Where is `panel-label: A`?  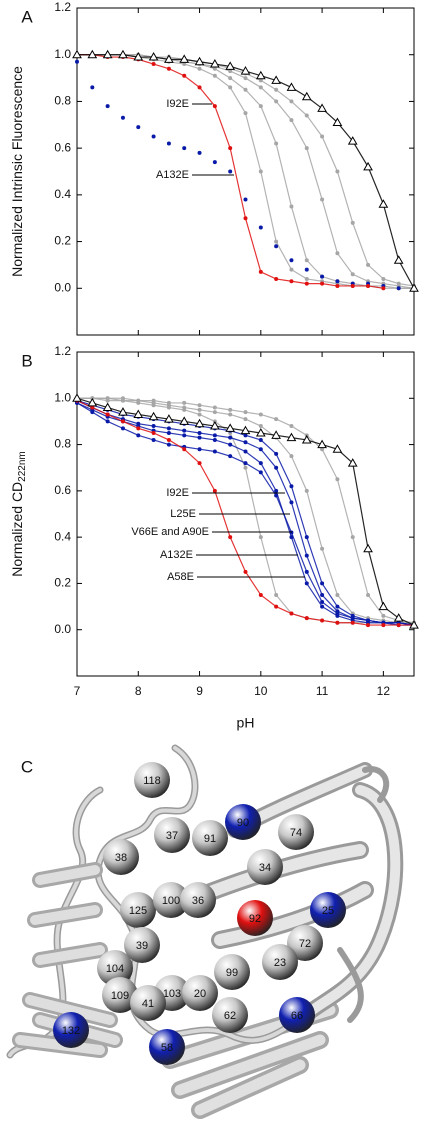
panel-label: A is located at coordinates (27, 16).